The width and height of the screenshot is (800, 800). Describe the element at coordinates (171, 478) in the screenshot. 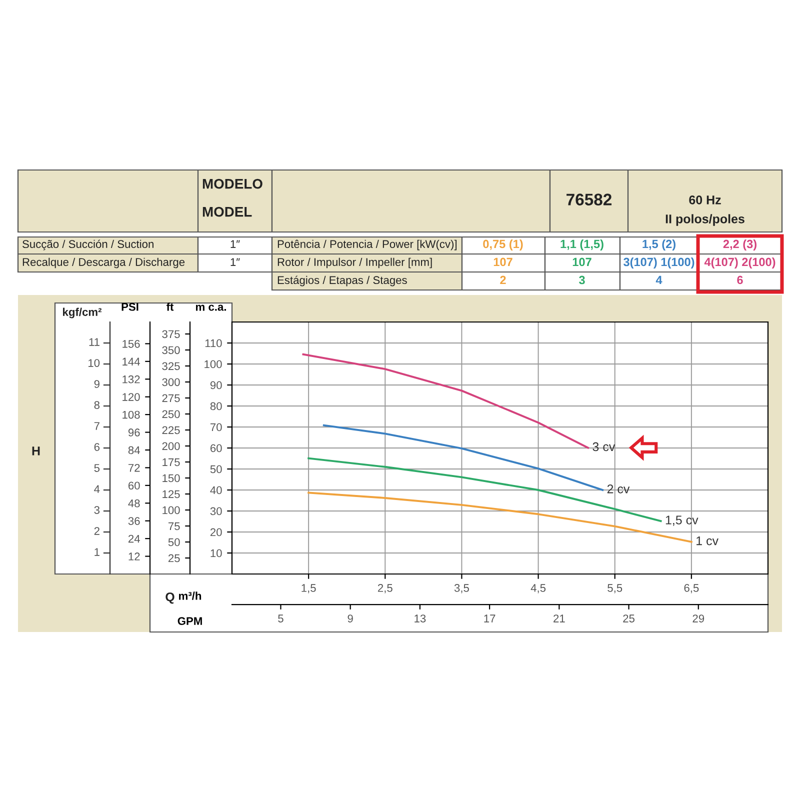

I see `y2-tick-label: 150` at that location.